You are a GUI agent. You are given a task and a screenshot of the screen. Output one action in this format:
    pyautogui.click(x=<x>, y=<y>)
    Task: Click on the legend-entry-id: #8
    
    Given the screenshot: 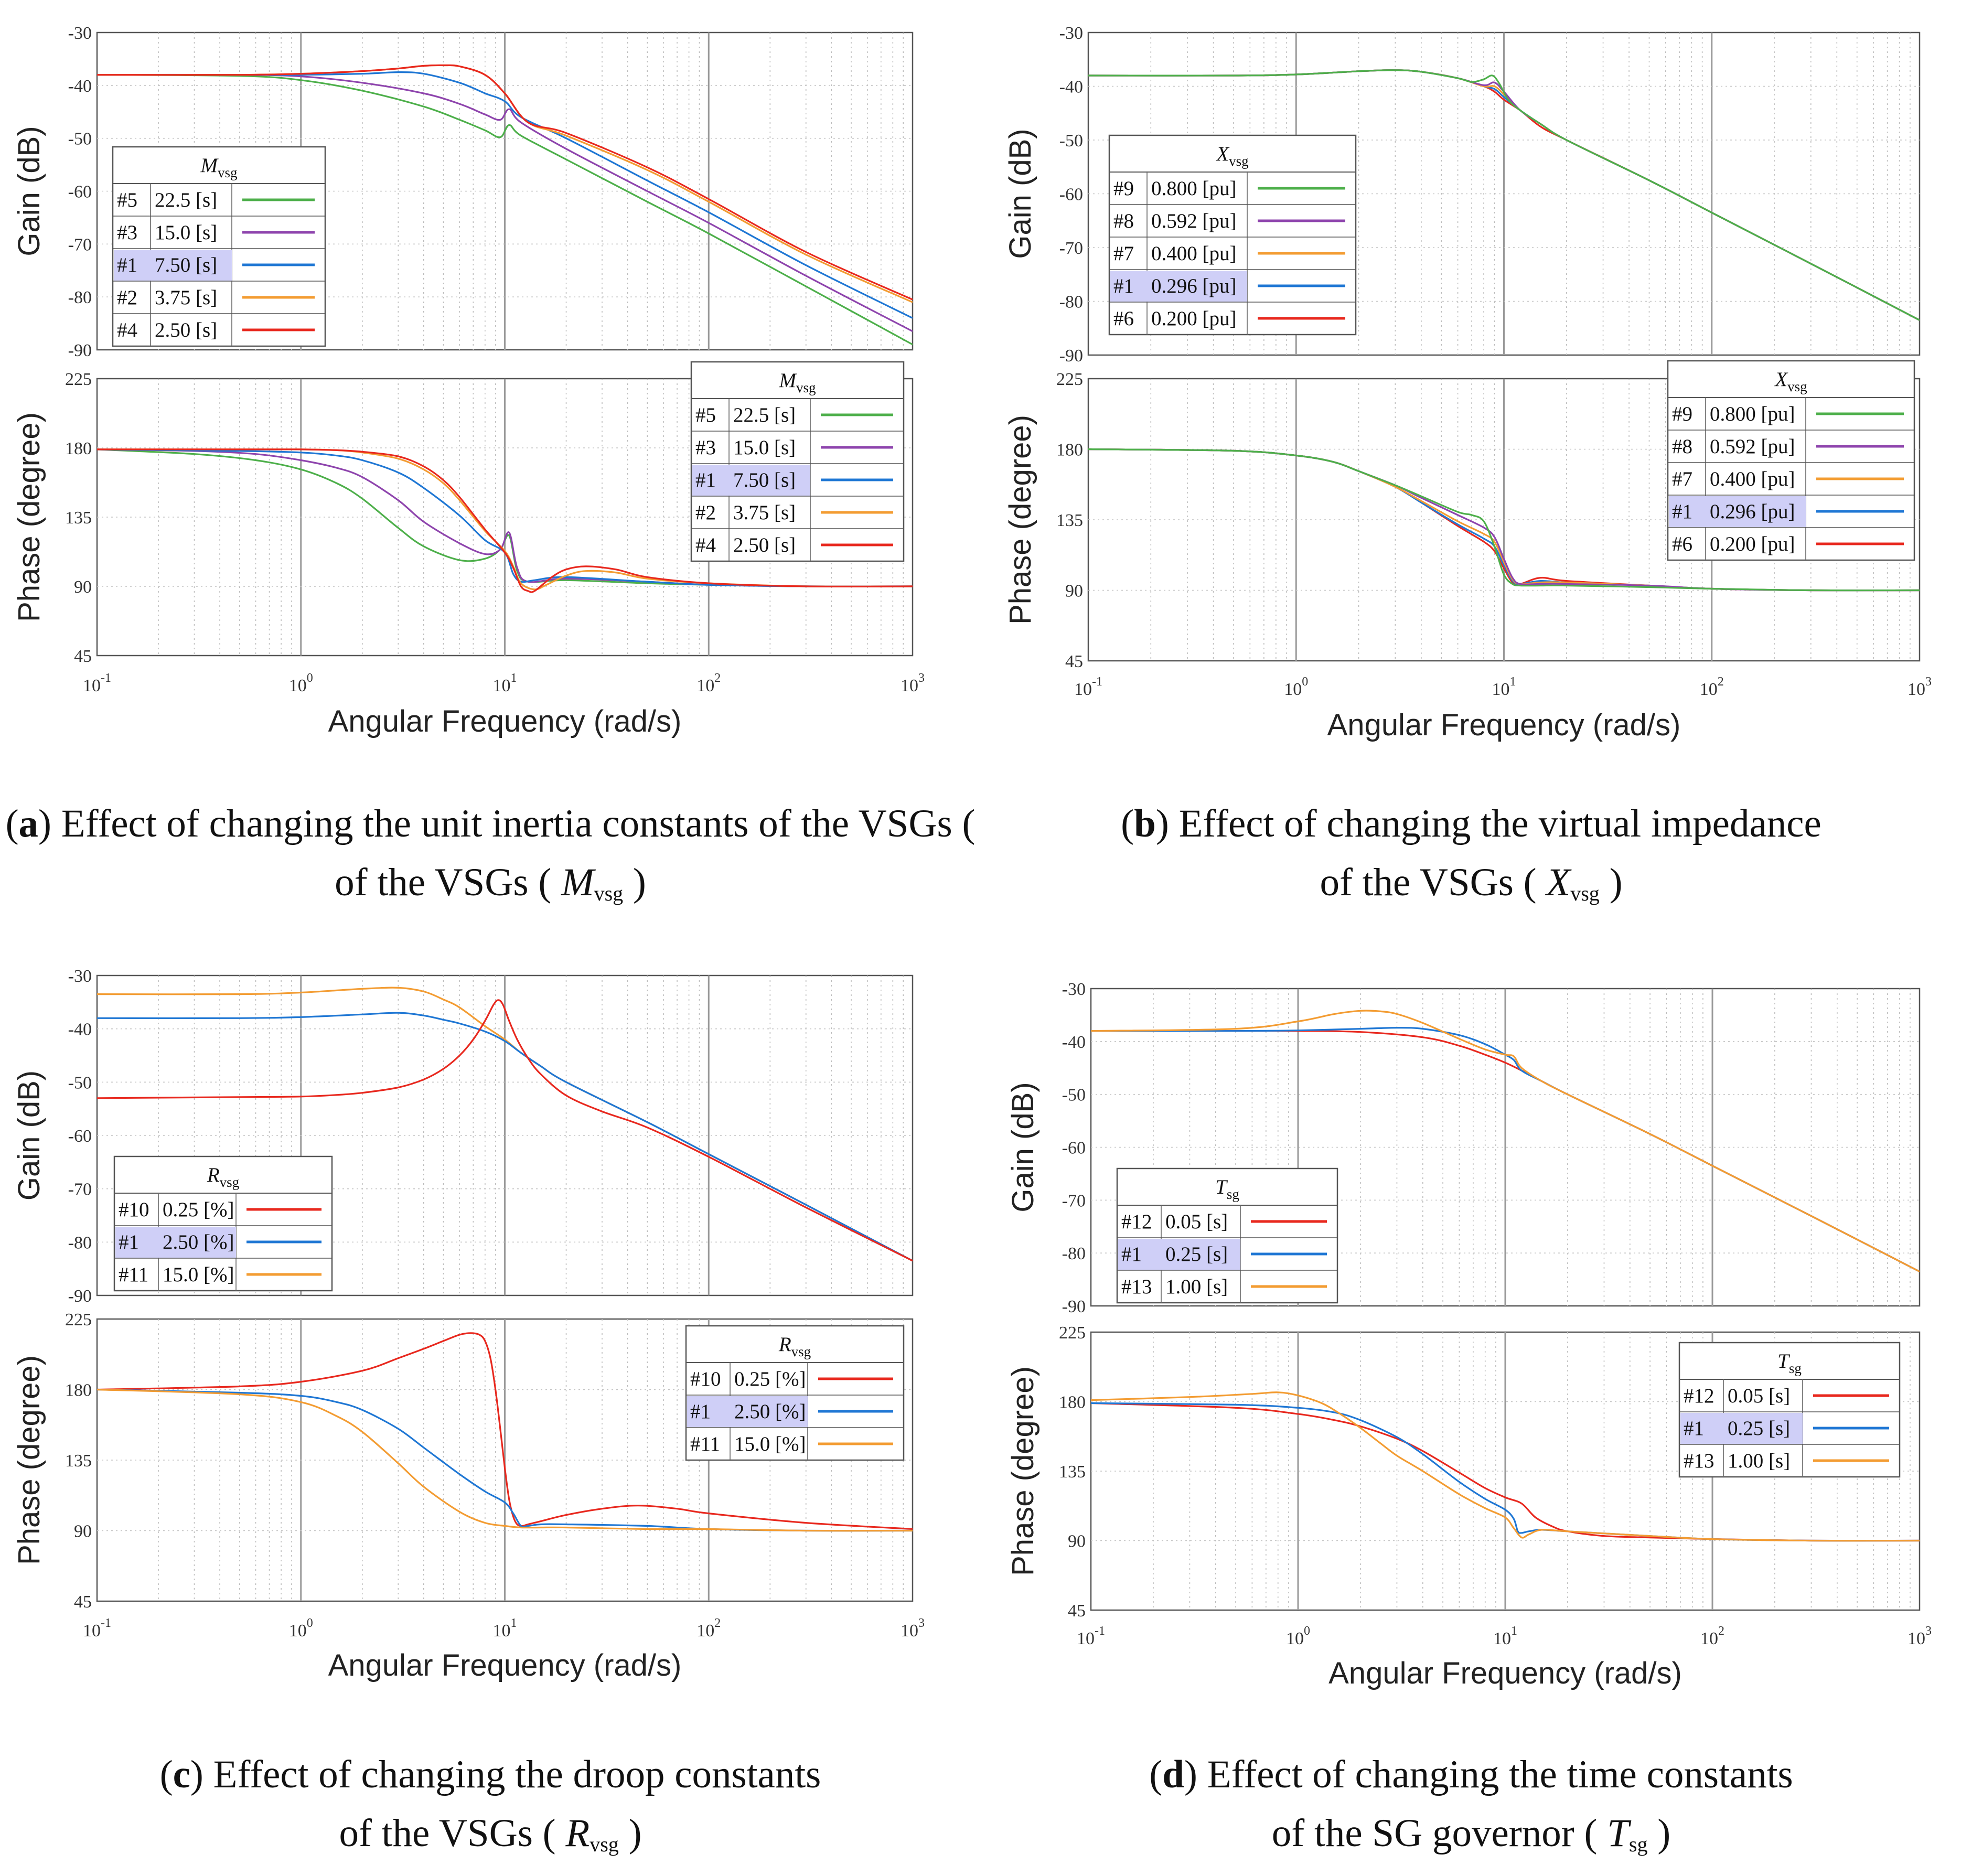 What is the action you would take?
    pyautogui.click(x=1123, y=221)
    